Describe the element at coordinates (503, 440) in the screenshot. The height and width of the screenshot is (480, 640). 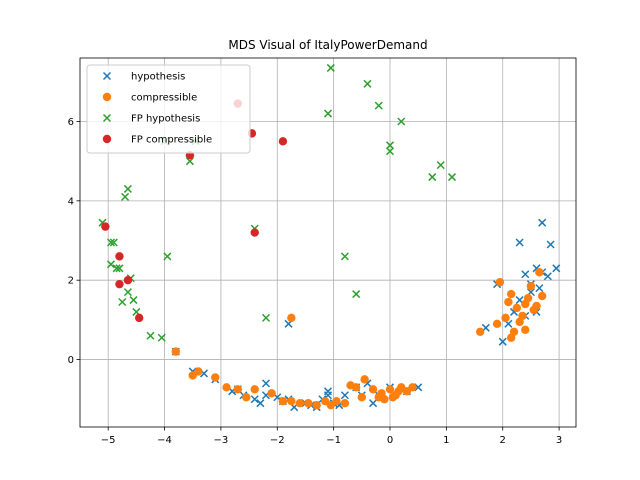
I see `x-tick-label: 2` at that location.